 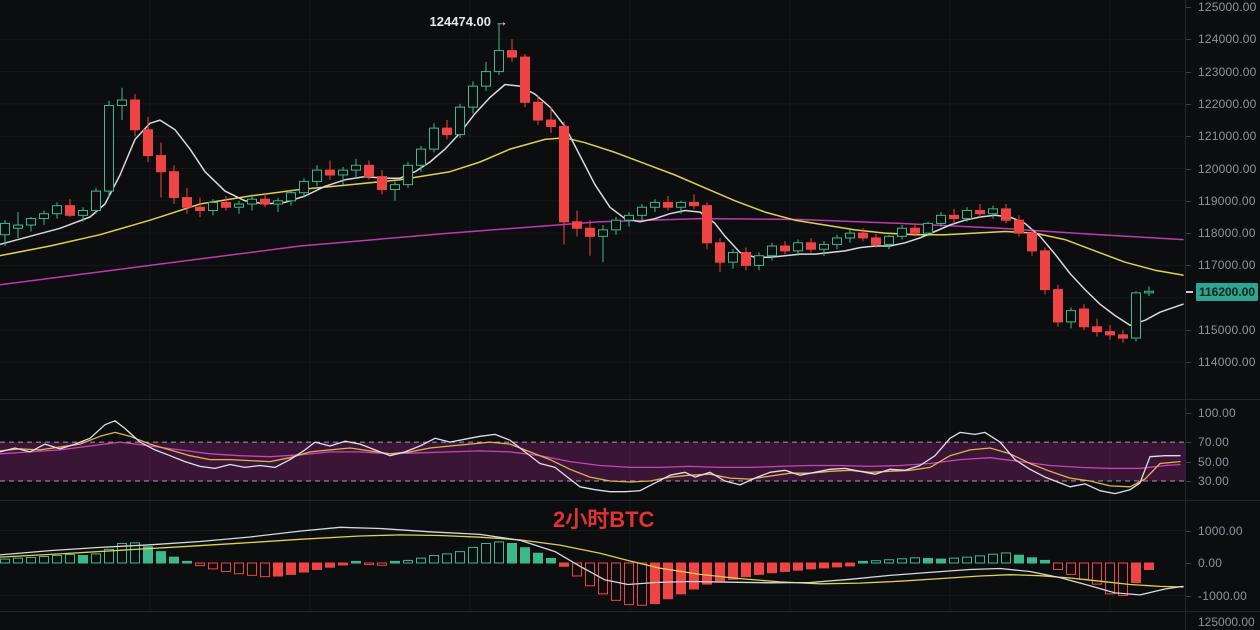 I want to click on macd-signal-line, so click(x=592, y=561).